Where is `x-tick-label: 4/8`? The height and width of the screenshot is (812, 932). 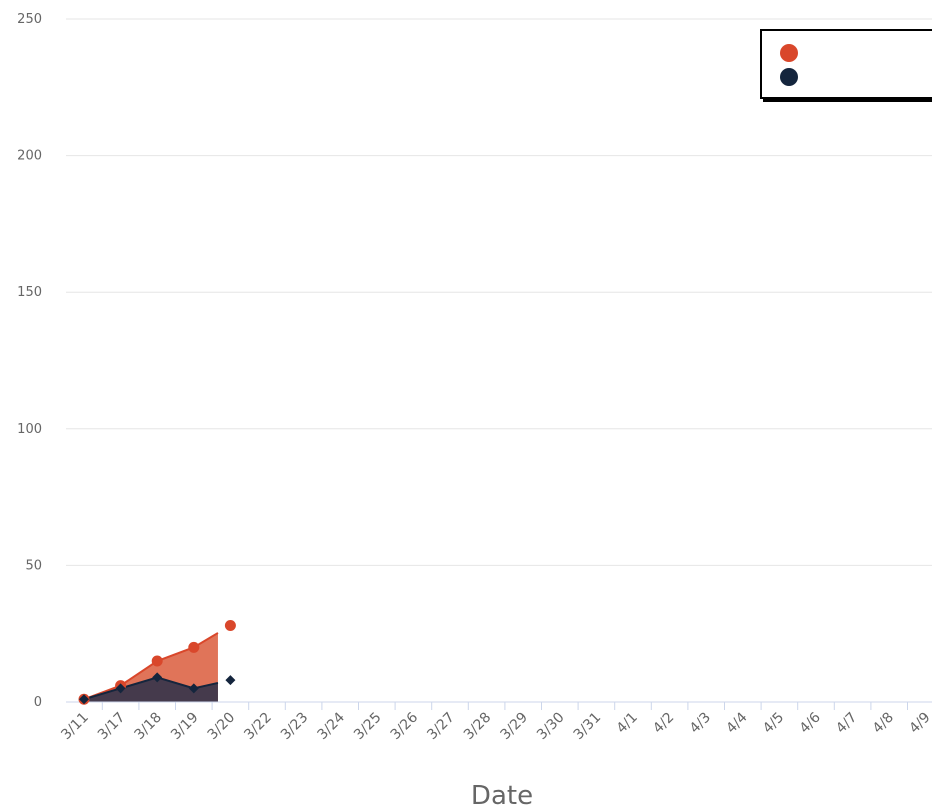
x-tick-label: 4/8 is located at coordinates (883, 723).